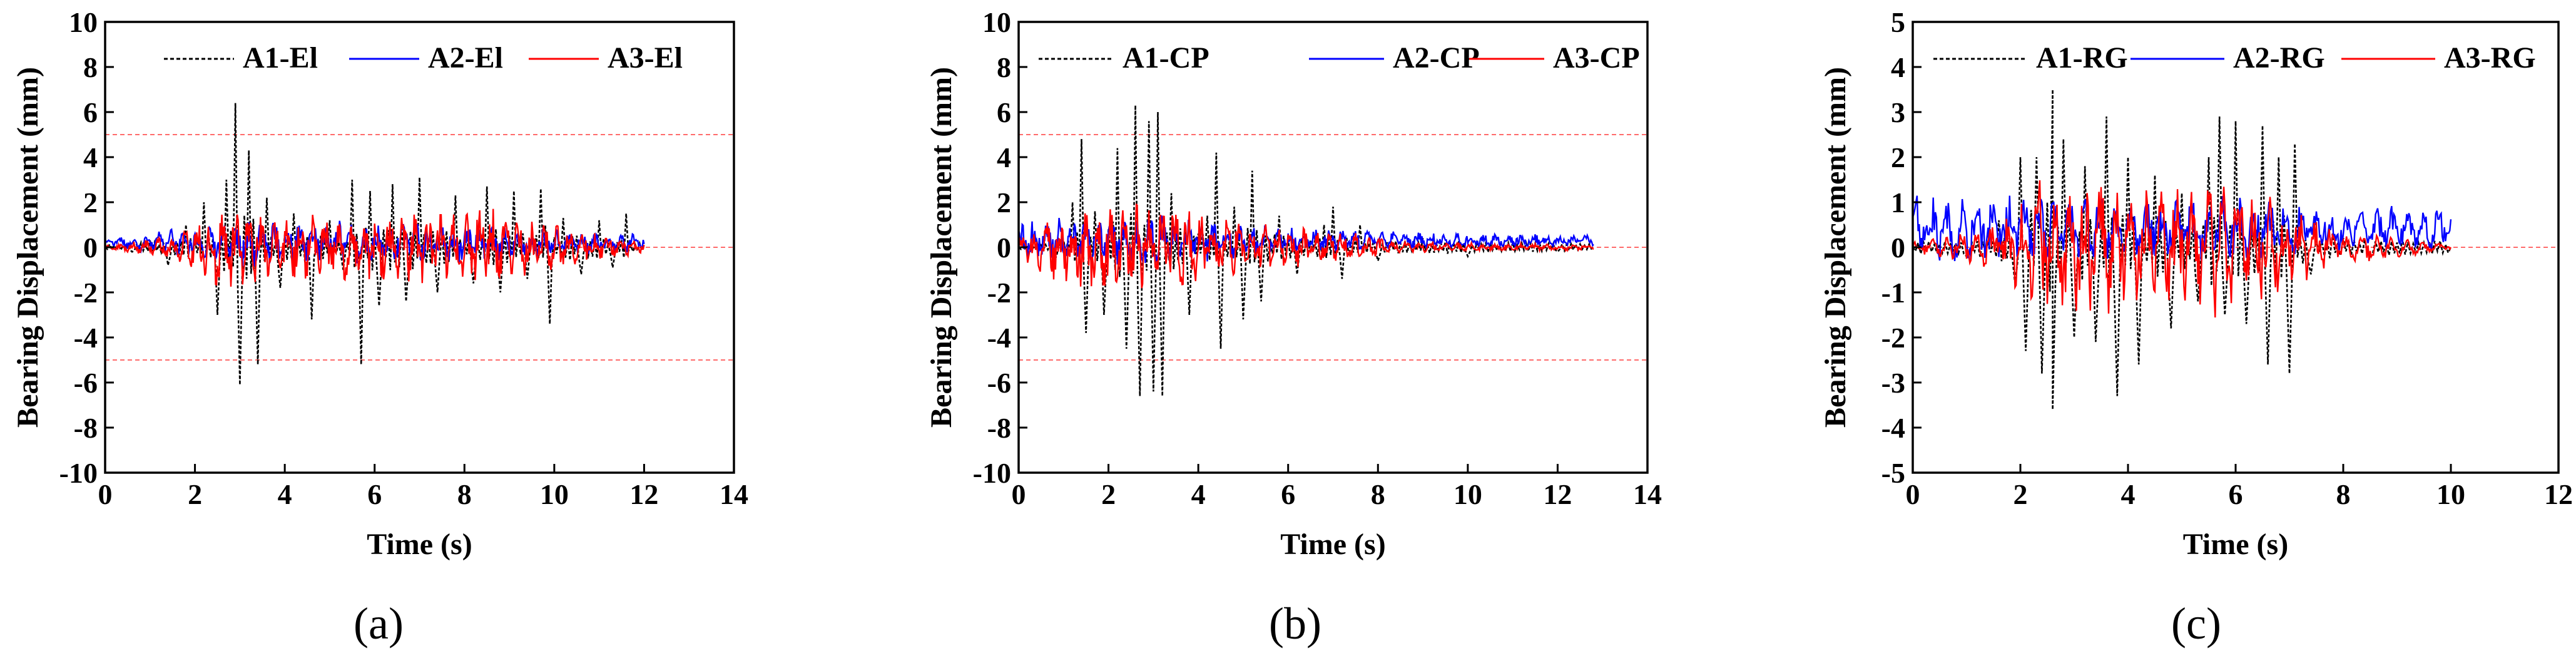 The width and height of the screenshot is (2576, 663). Describe the element at coordinates (1295, 624) in the screenshot. I see `panel-label: (b)` at that location.